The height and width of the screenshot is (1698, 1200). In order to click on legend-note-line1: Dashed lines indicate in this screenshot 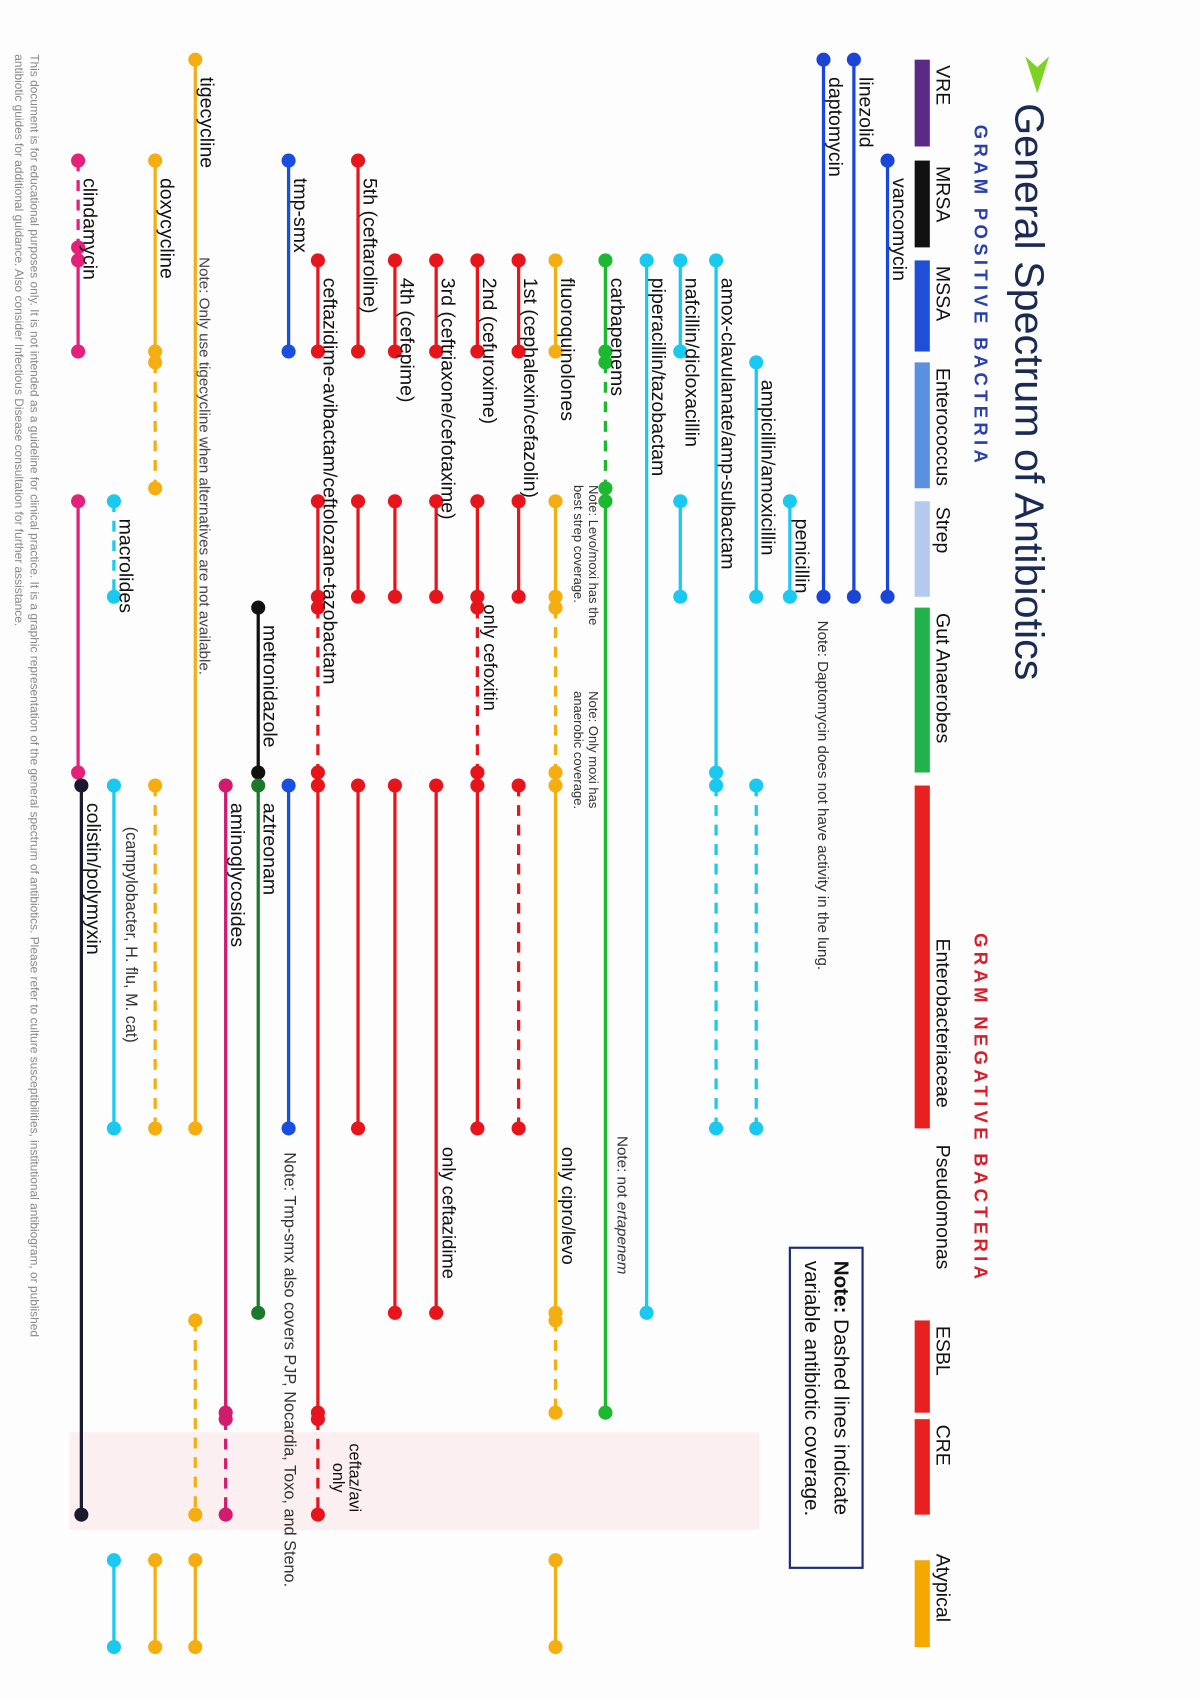, I will do `click(840, 1414)`.